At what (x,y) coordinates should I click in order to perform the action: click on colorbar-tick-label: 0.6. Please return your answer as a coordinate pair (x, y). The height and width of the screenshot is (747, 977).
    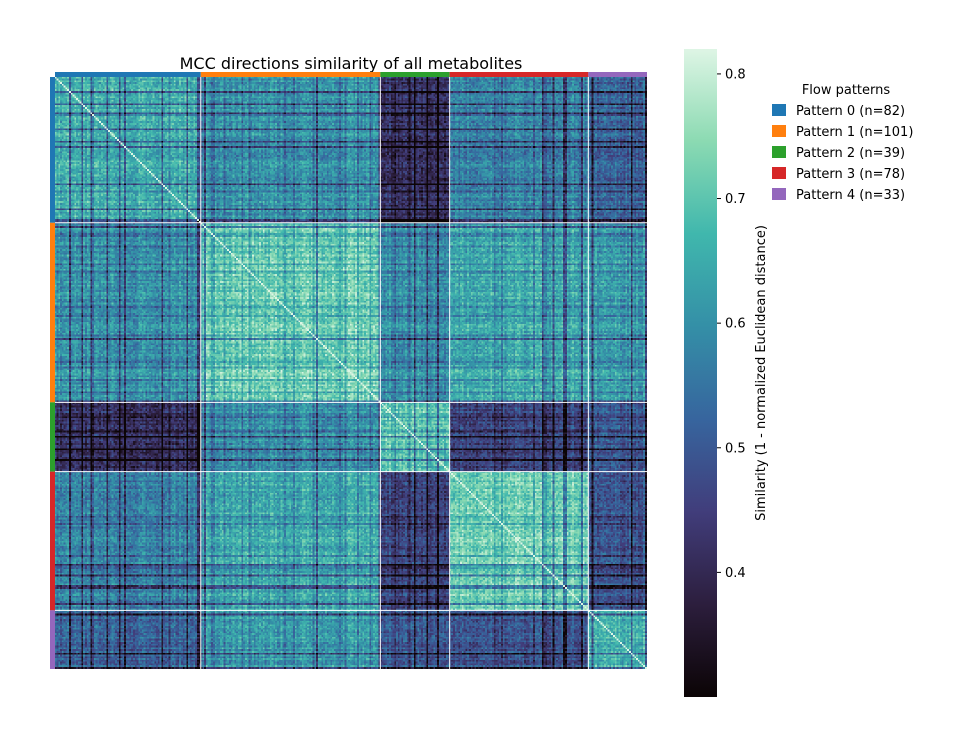
    Looking at the image, I should click on (735, 324).